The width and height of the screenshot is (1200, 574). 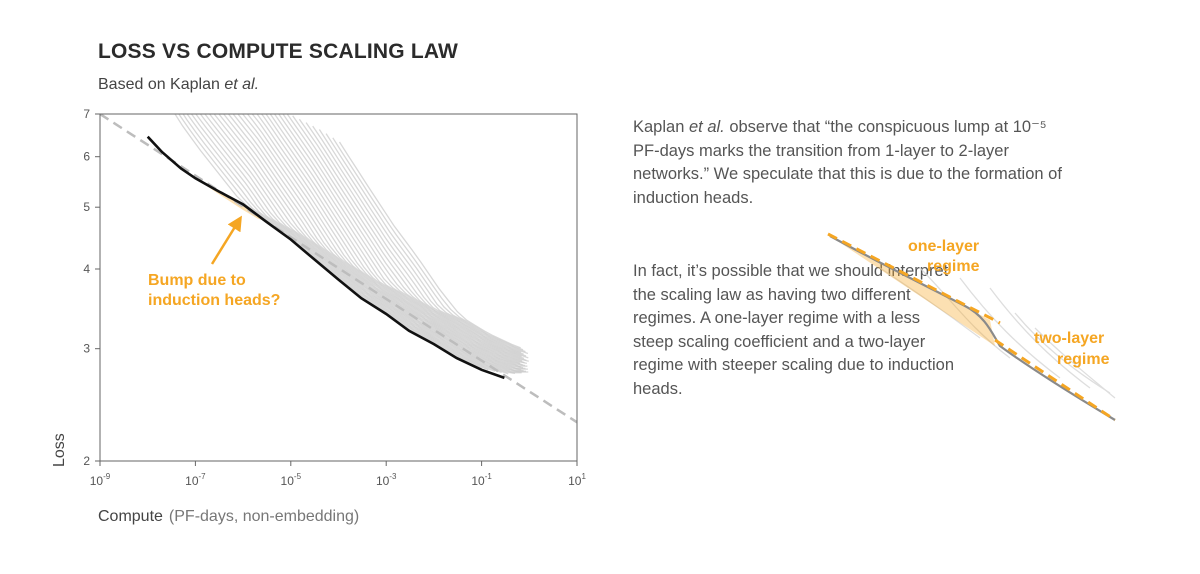 I want to click on regimes-inset: one-layer regime two-layer regime, so click(x=971, y=327).